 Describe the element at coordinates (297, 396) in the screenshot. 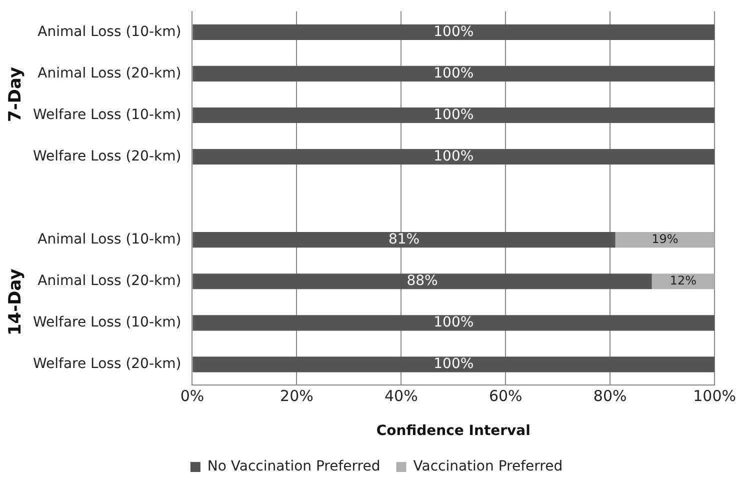

I see `x-tick-label: 20%` at that location.